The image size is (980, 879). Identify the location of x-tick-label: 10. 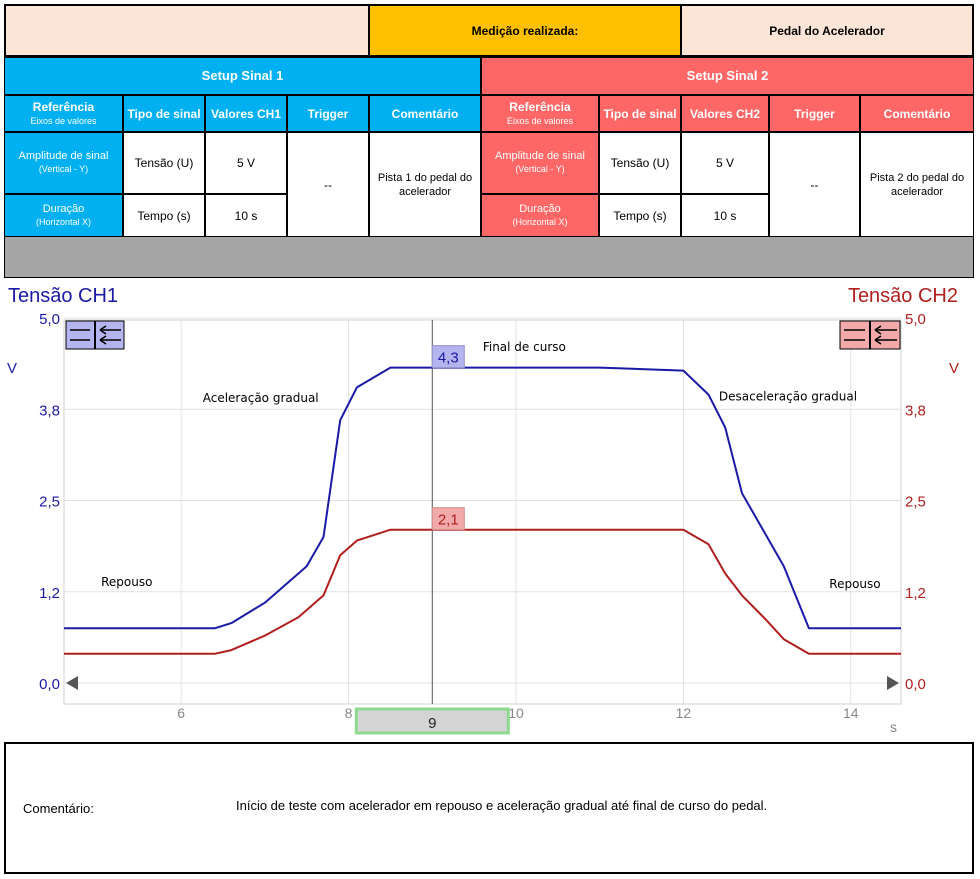
(516, 713).